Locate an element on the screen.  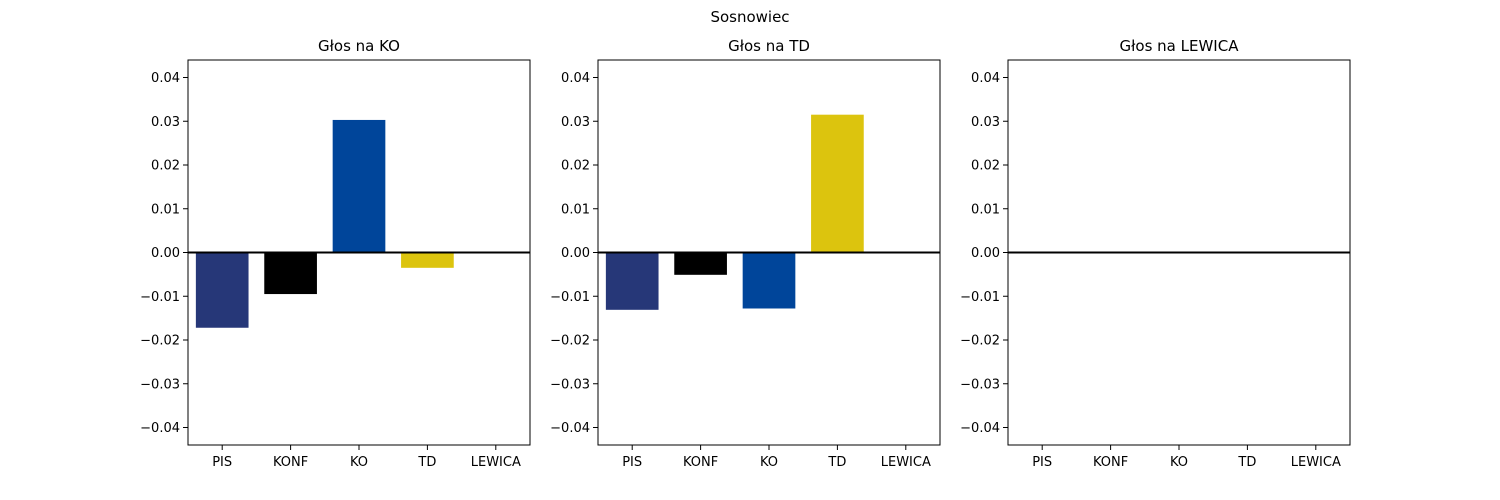
subplot-title: Głos na LEWICA is located at coordinates (1180, 46).